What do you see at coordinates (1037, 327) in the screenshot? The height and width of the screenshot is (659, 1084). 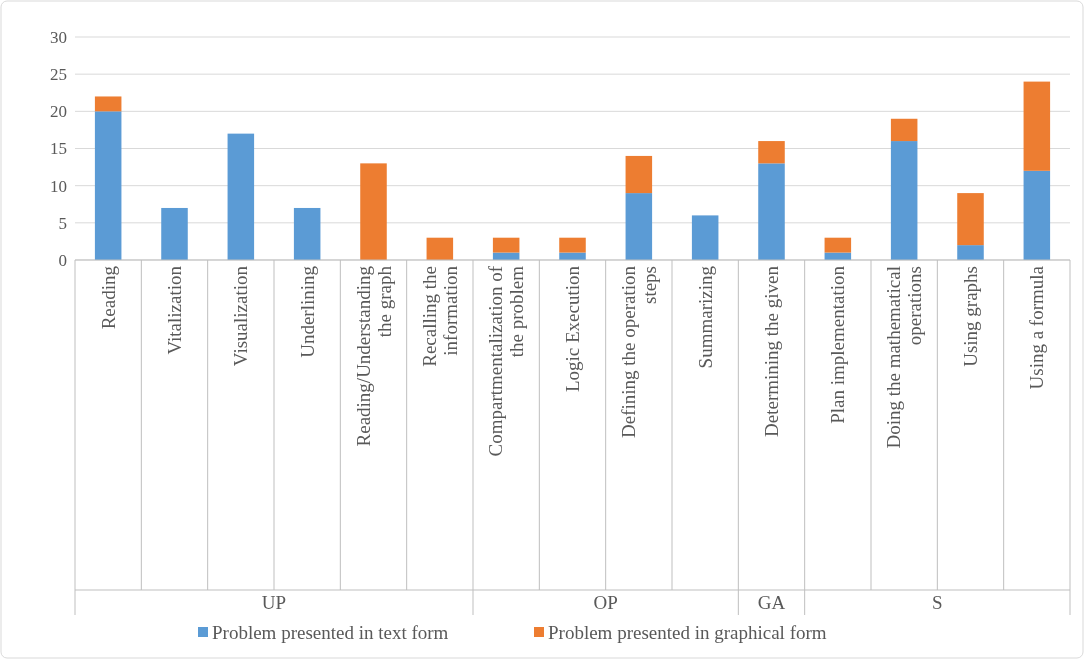 I see `x-tick-label: Using a formula` at bounding box center [1037, 327].